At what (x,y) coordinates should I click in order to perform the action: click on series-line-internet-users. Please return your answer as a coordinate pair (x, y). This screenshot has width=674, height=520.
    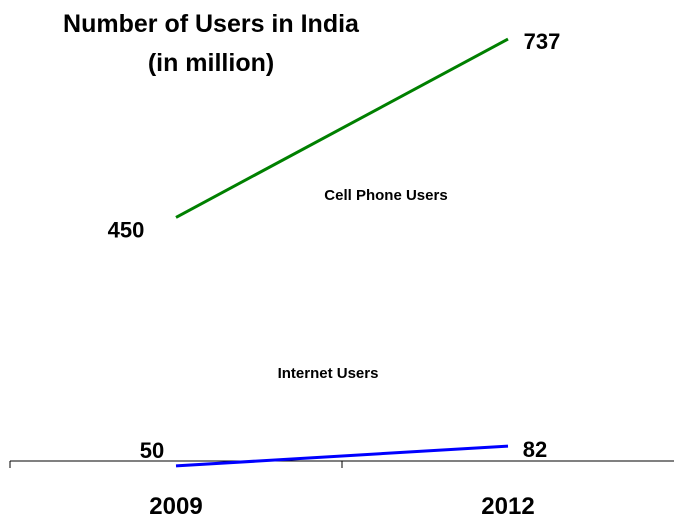
    Looking at the image, I should click on (342, 456).